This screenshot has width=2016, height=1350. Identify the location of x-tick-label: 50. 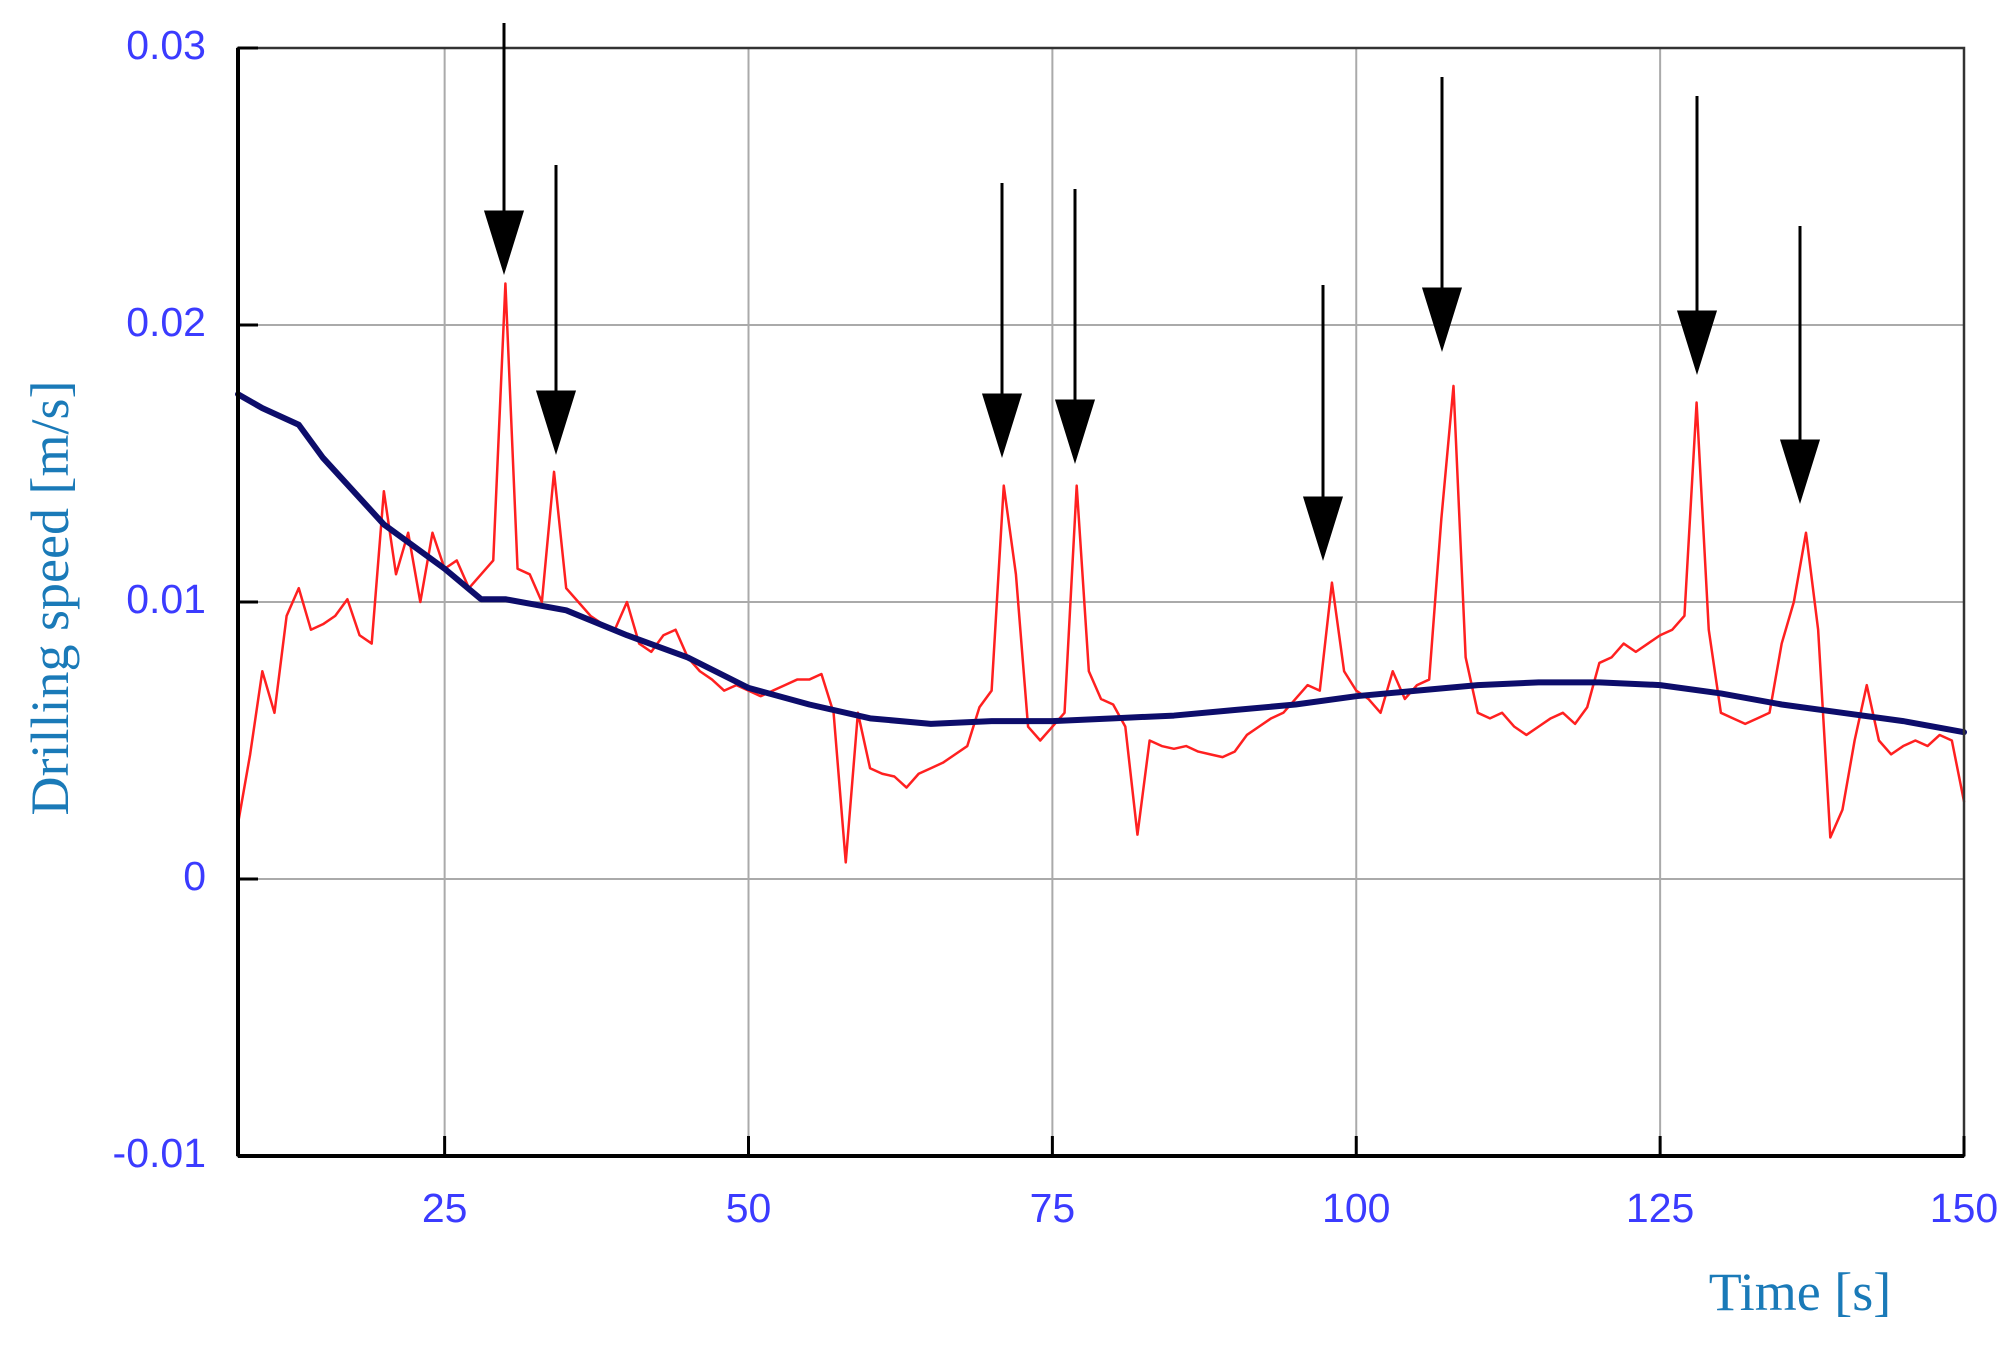
(749, 1208).